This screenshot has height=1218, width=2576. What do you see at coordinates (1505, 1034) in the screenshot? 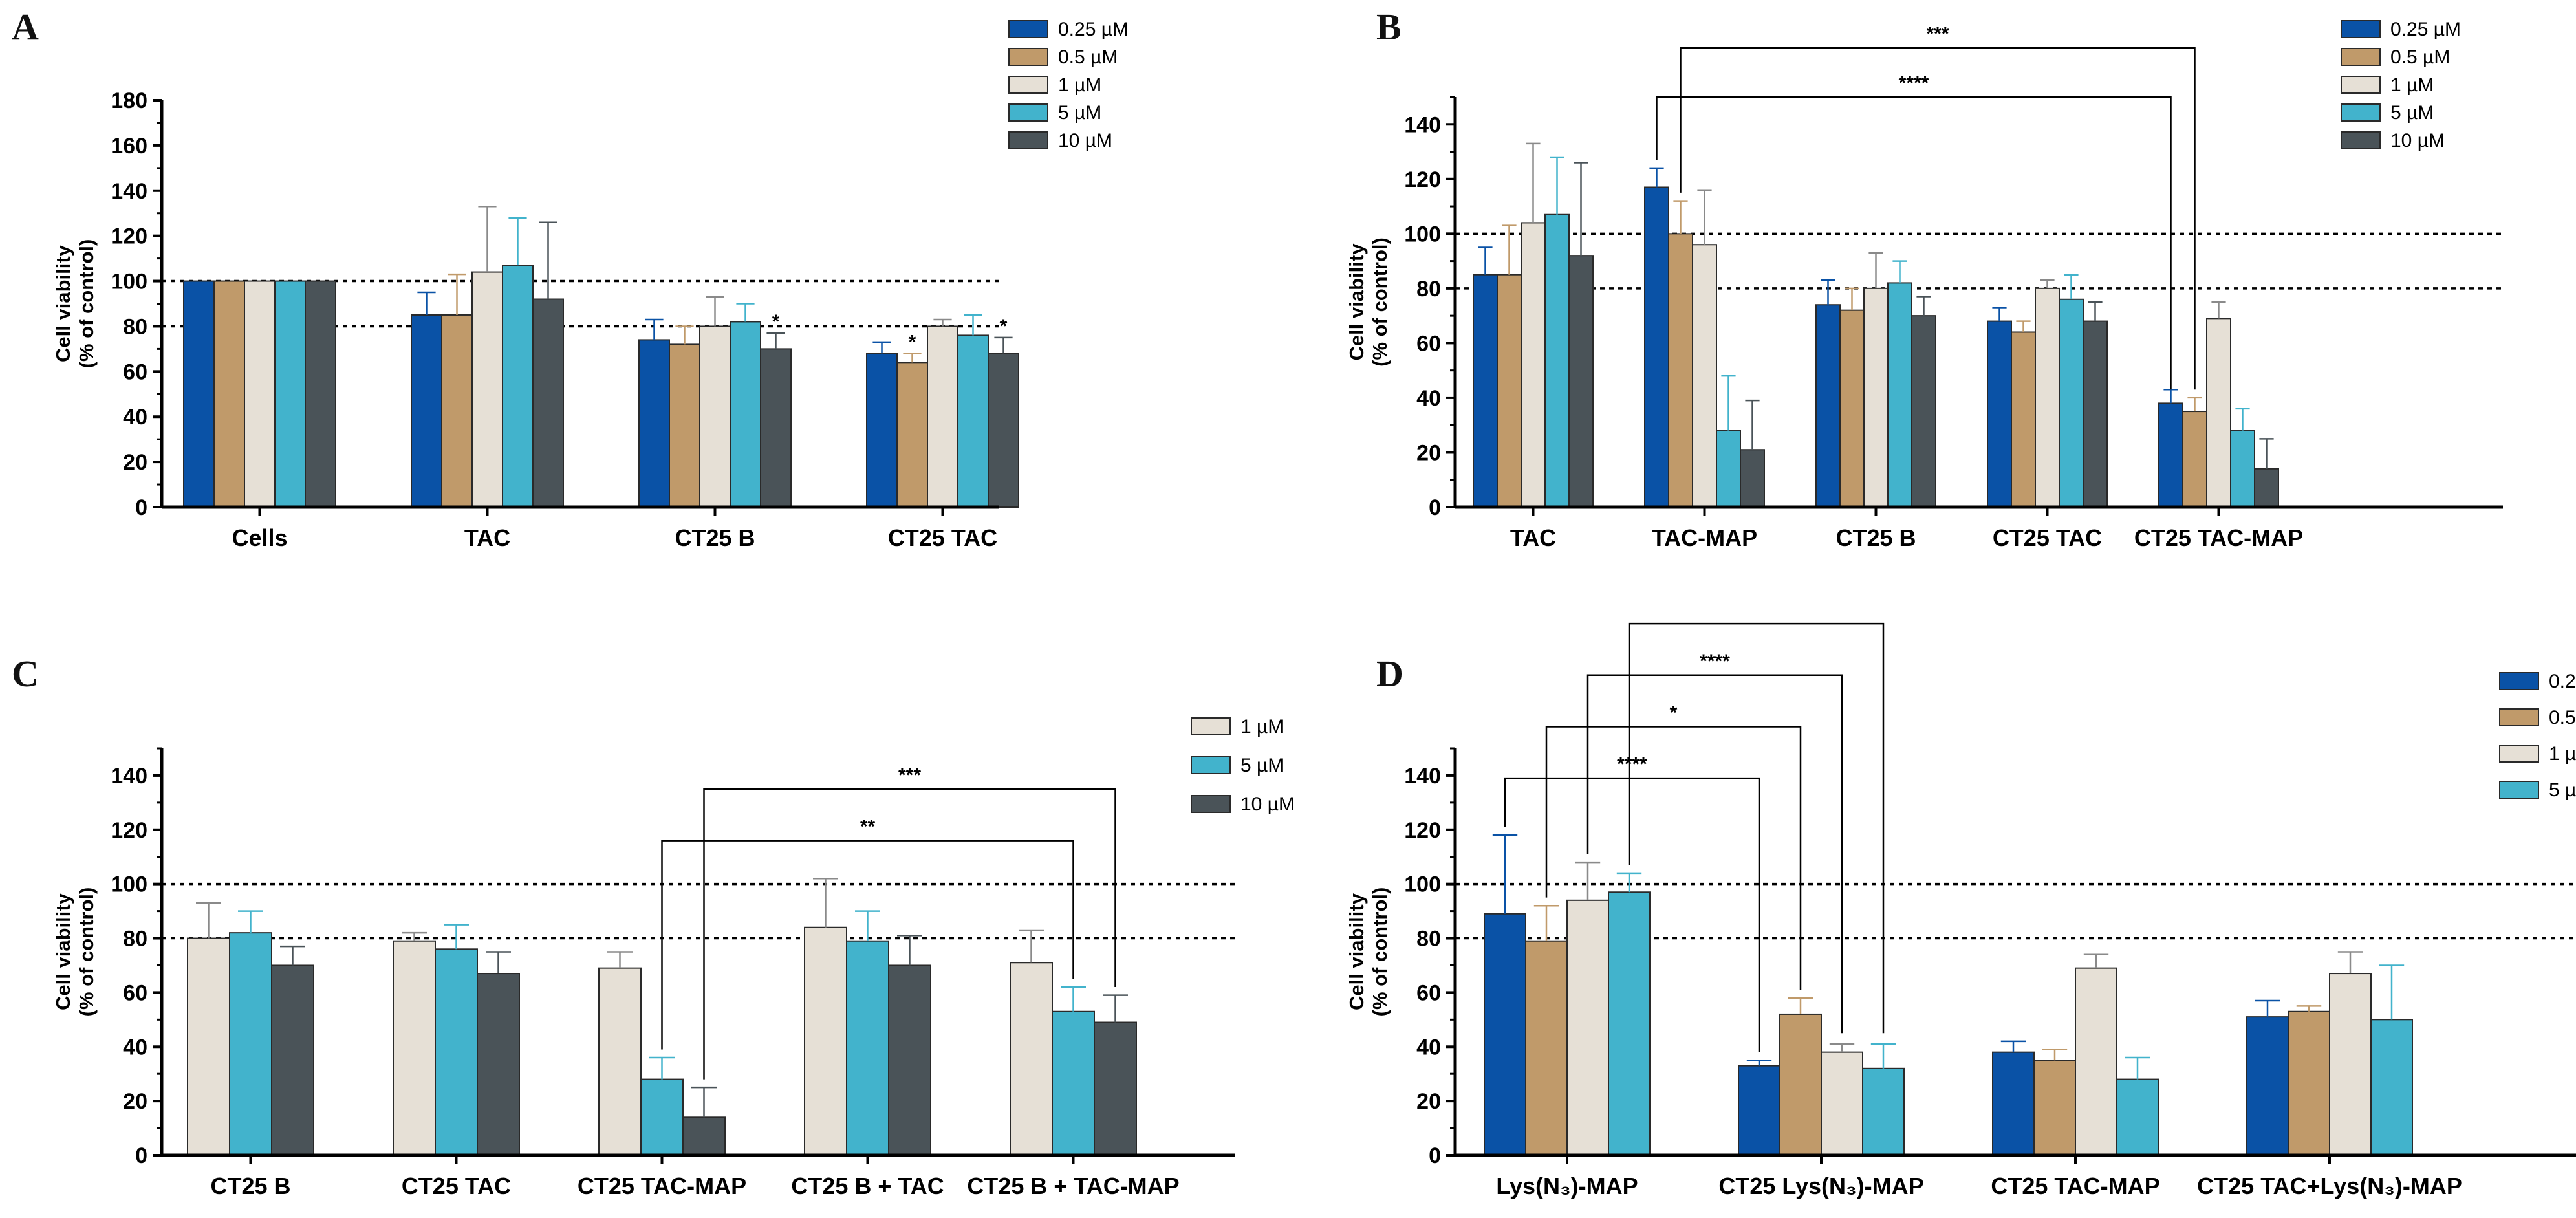
I see `bar-lys-n-map-0.25` at bounding box center [1505, 1034].